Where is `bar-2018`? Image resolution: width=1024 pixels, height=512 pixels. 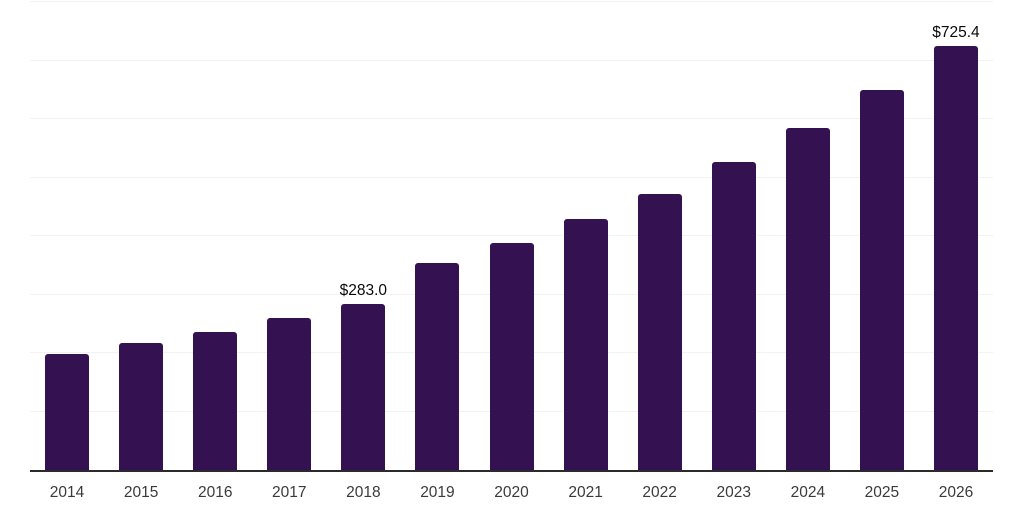
bar-2018 is located at coordinates (363, 387).